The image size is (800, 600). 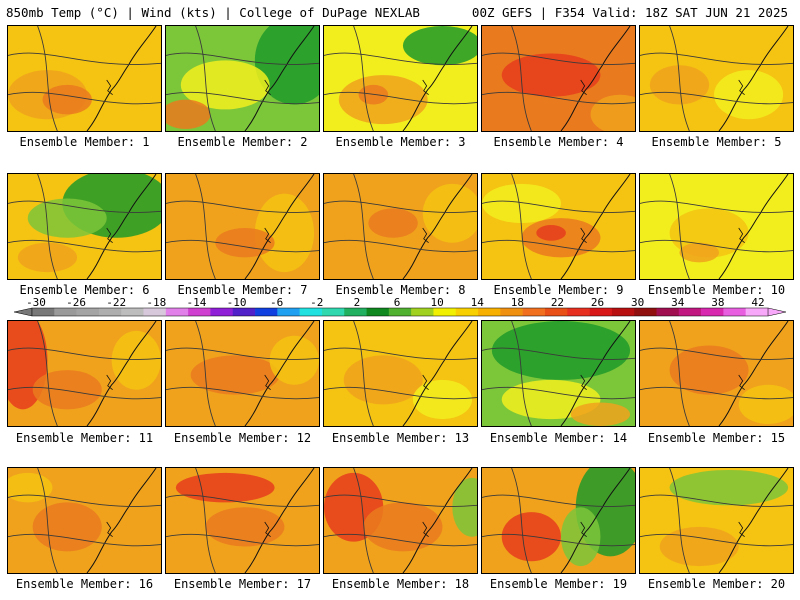 I want to click on colorbar-high-arrow, so click(x=776, y=312).